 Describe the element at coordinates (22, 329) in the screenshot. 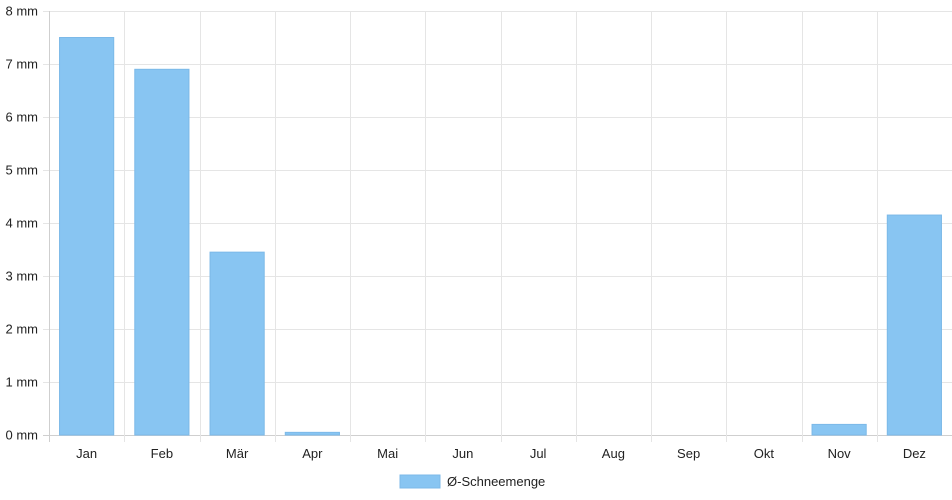

I see `y-tick-label: 2 mm` at that location.